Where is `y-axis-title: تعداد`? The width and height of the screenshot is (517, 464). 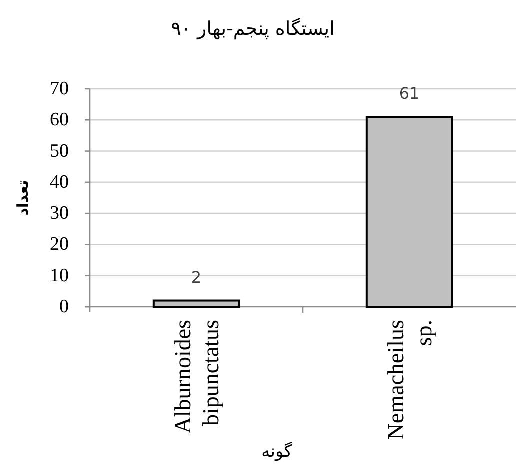 y-axis-title: تعداد is located at coordinates (23, 198).